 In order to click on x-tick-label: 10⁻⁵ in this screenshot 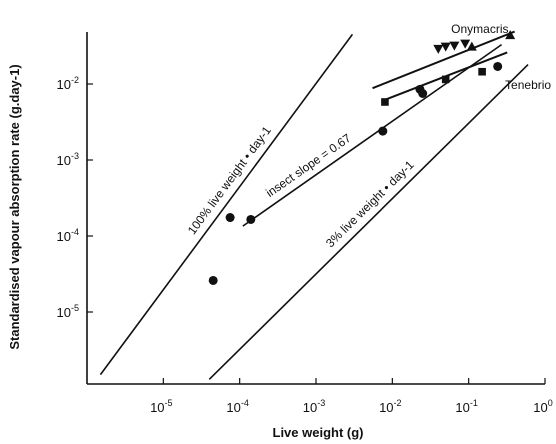, I will do `click(161, 406)`.